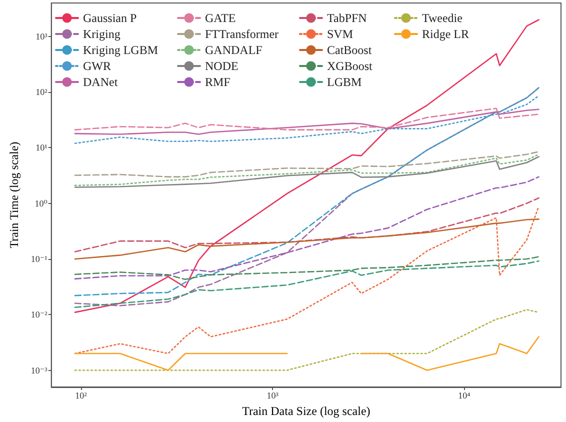  What do you see at coordinates (101, 34) in the screenshot?
I see `legend-label: Kriging` at bounding box center [101, 34].